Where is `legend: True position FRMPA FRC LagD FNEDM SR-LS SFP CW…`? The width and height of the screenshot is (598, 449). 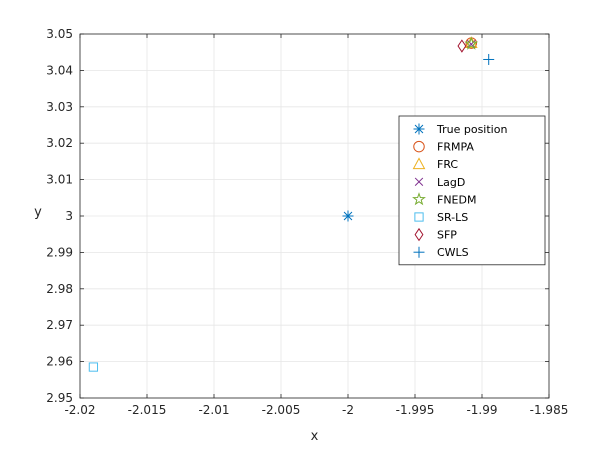 legend: True position FRMPA FRC LagD FNEDM SR-LS SFP CW… is located at coordinates (472, 190).